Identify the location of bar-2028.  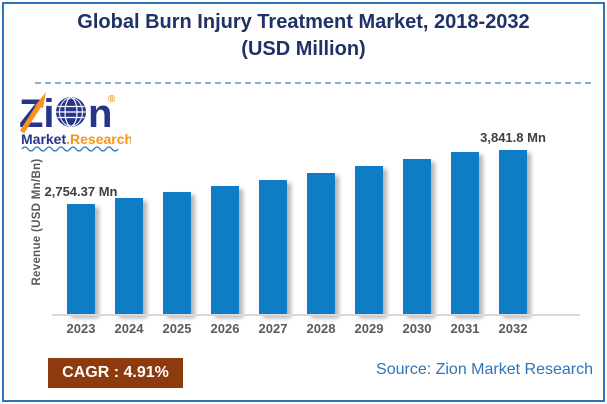
(321, 244).